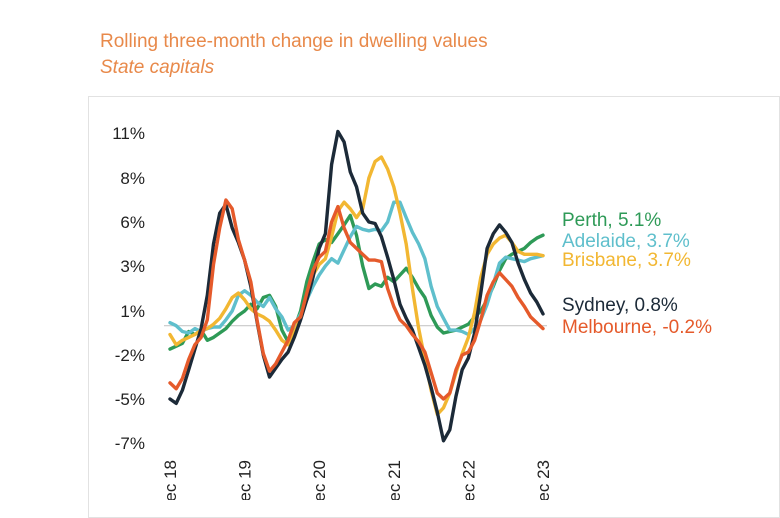 The height and width of the screenshot is (518, 780). Describe the element at coordinates (157, 67) in the screenshot. I see `chart-subtitle: State capitals` at that location.